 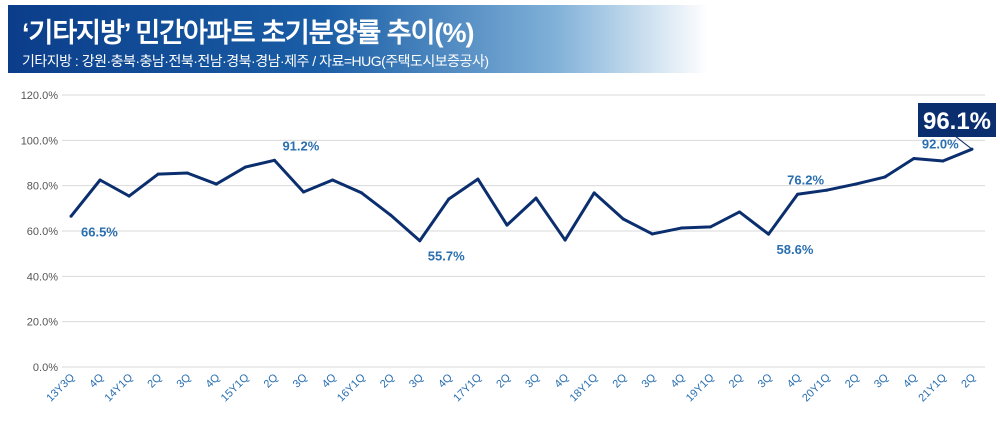 What do you see at coordinates (235, 387) in the screenshot?
I see `x-tick-label: 15Y1Q` at bounding box center [235, 387].